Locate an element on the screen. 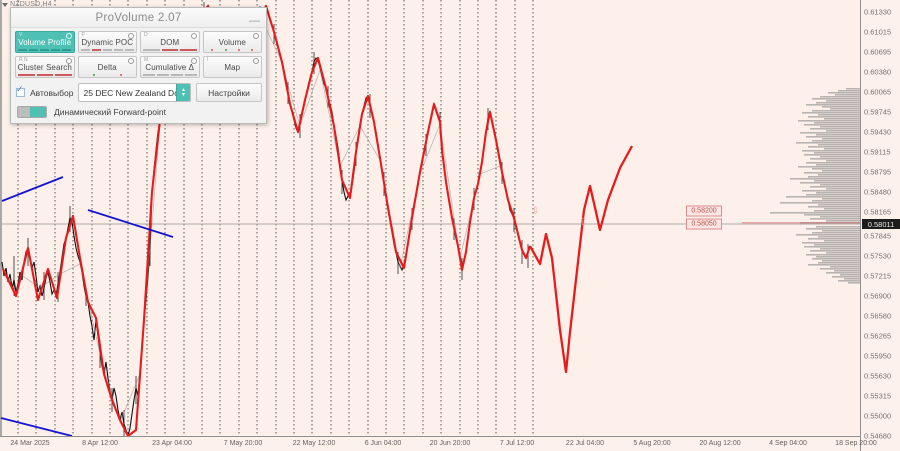 This screenshot has height=451, width=900. collapse-triangle-icon is located at coordinates (5, 4).